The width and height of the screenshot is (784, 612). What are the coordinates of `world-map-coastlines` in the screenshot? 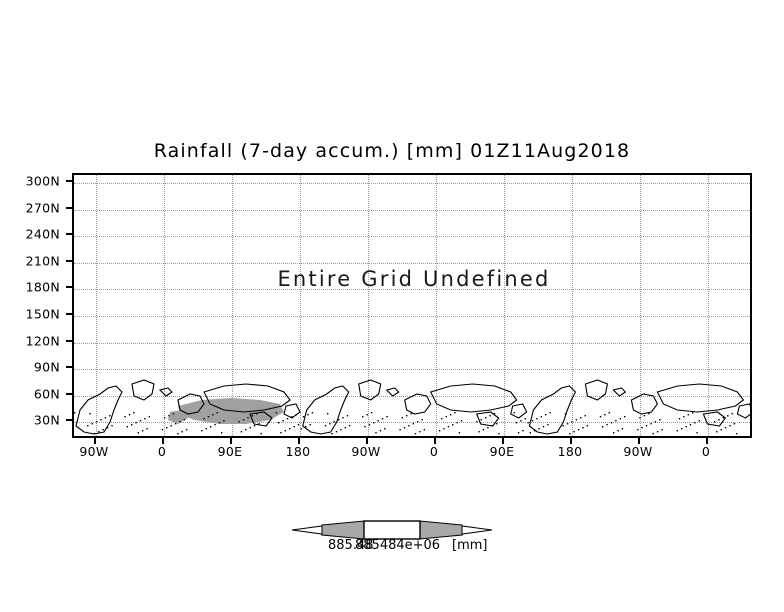 It's located at (412, 401).